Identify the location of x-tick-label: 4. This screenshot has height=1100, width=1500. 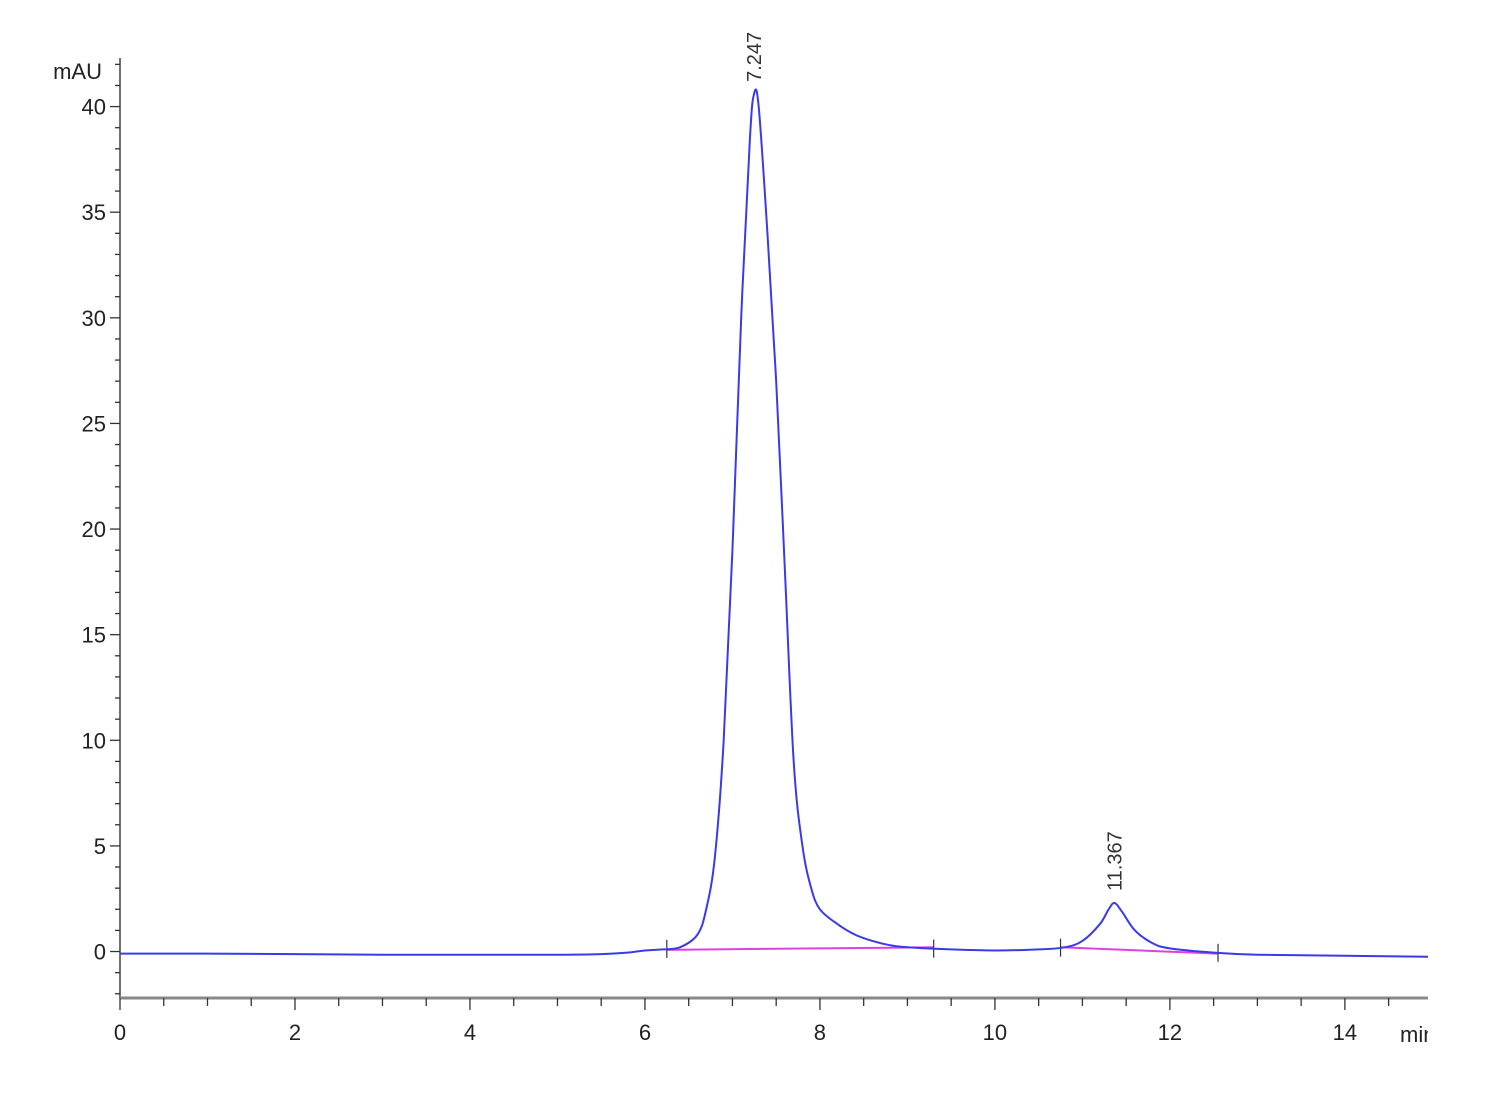
(470, 1032).